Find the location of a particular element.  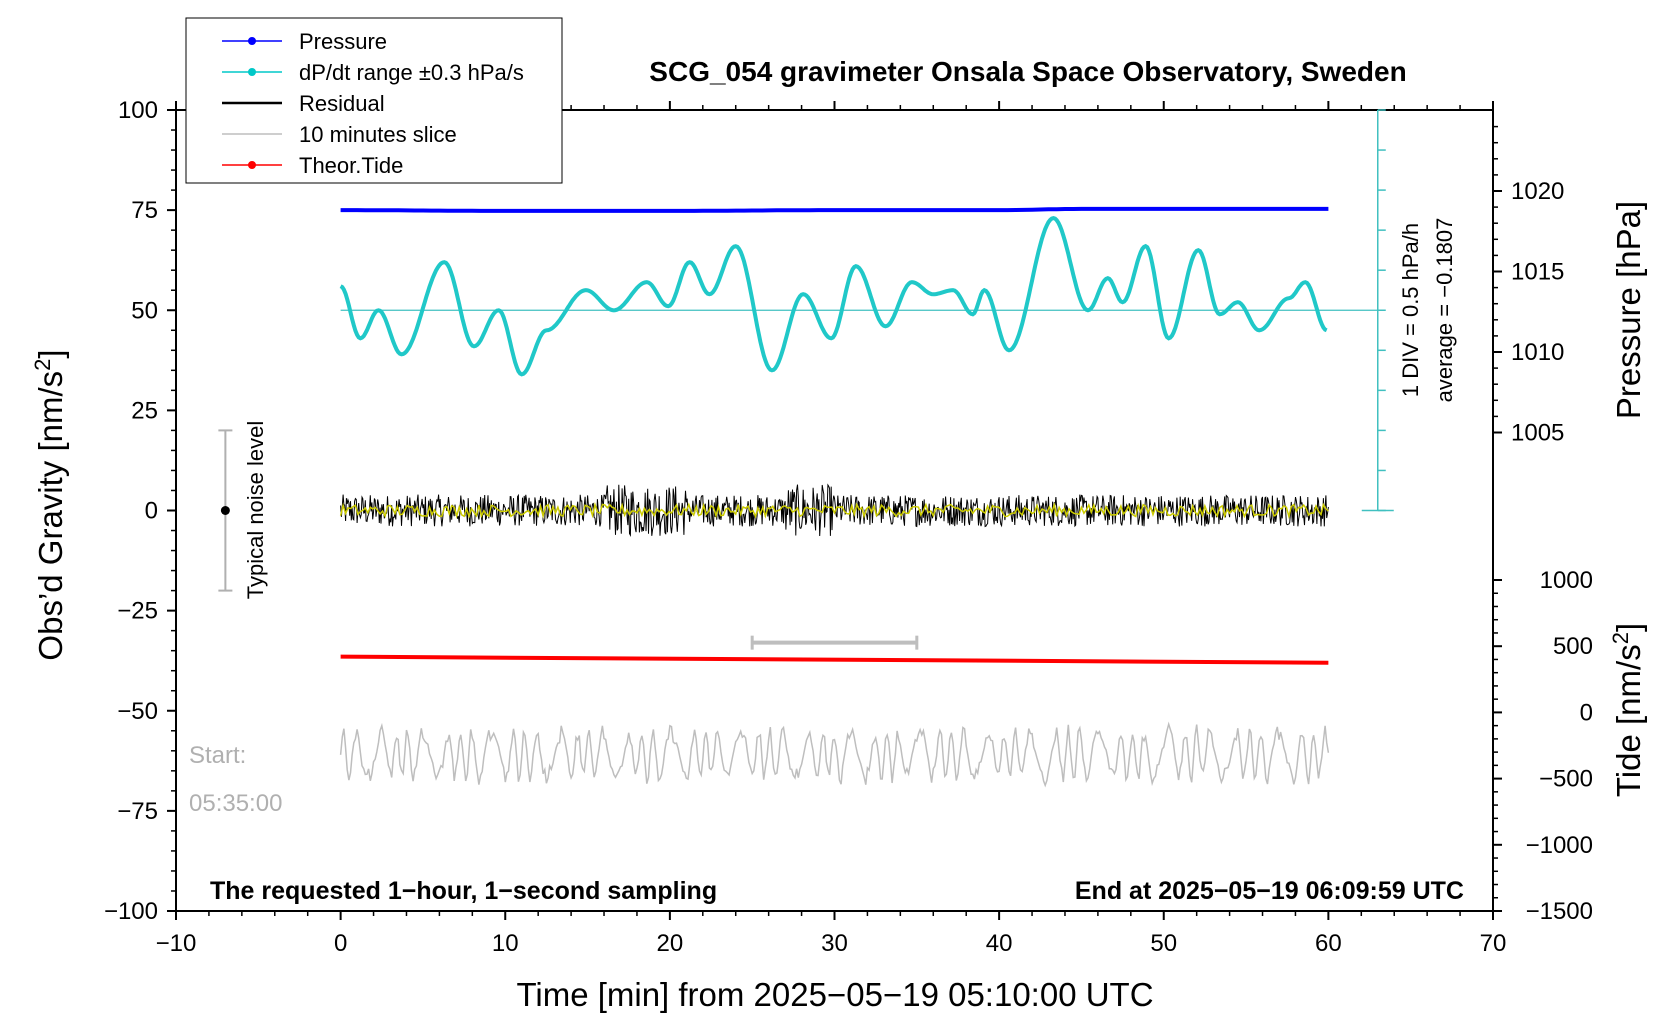

y-tick-label: −50 is located at coordinates (137, 711).